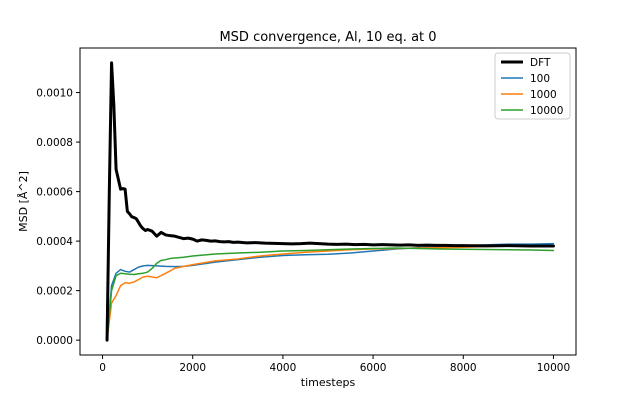 This screenshot has height=400, width=640. Describe the element at coordinates (54, 143) in the screenshot. I see `y-tick-label: 0.0008` at that location.